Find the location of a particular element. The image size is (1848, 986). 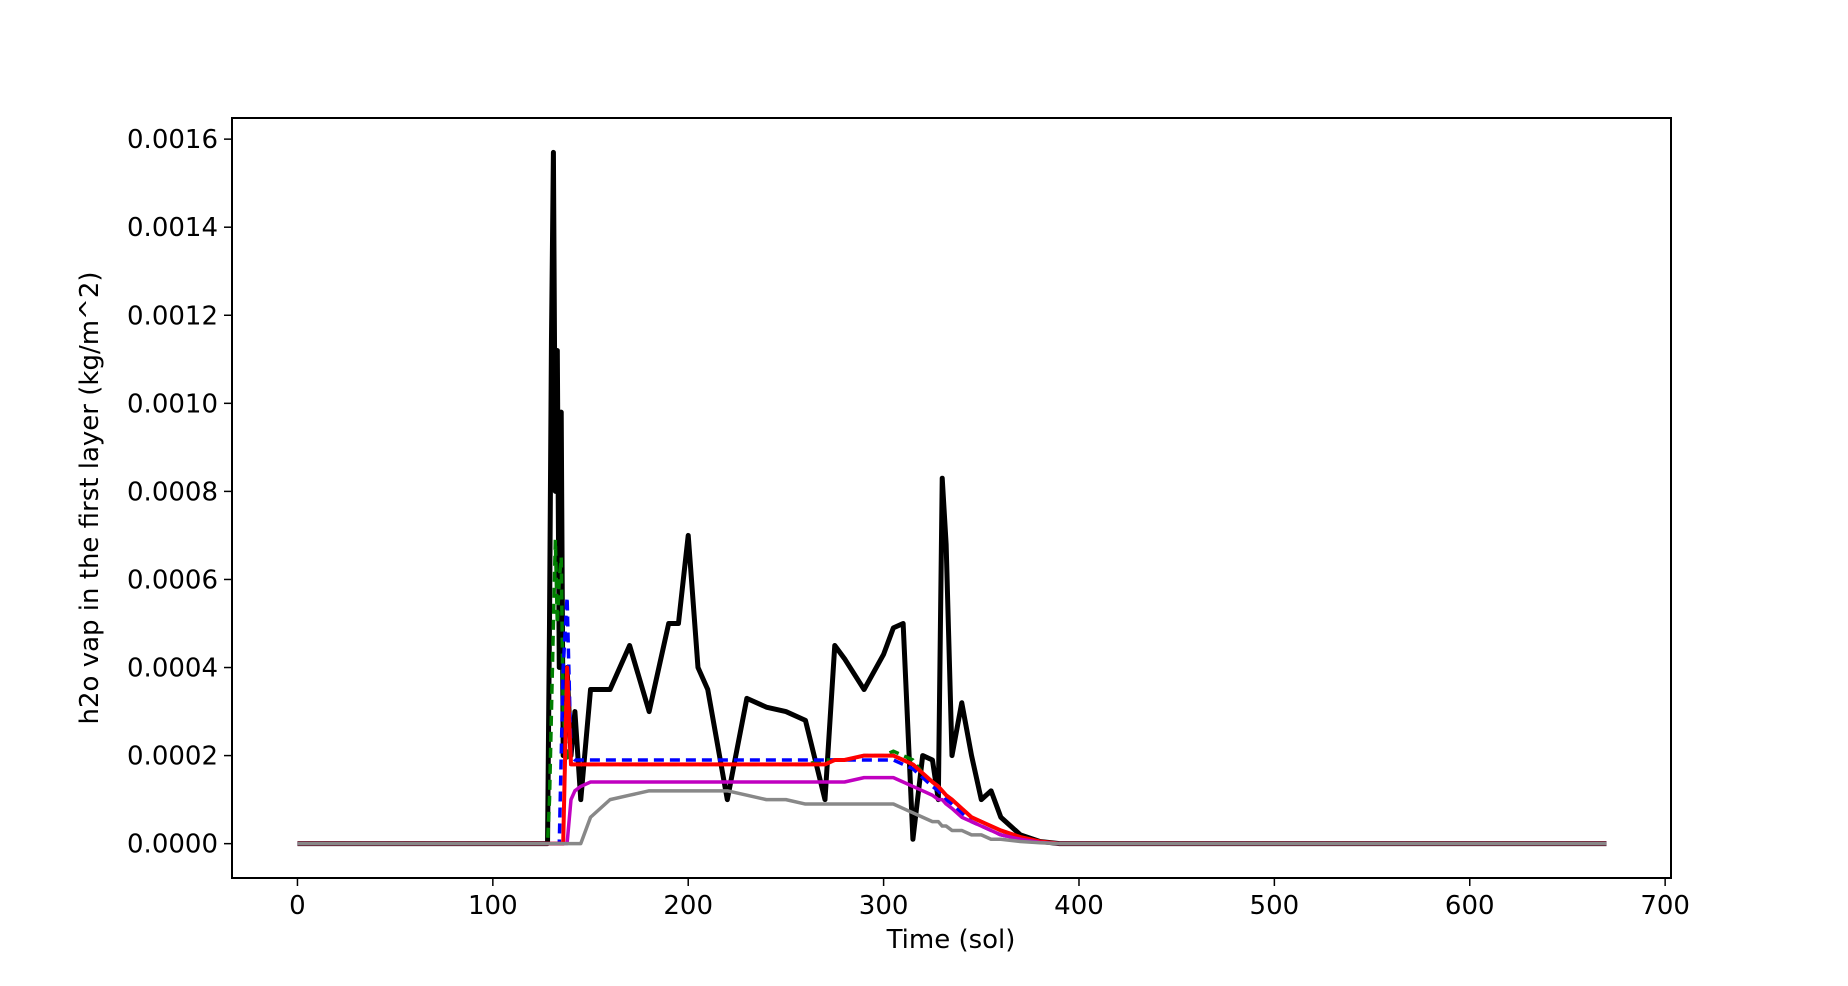

y-tick-label: 0.0008 is located at coordinates (172, 492).